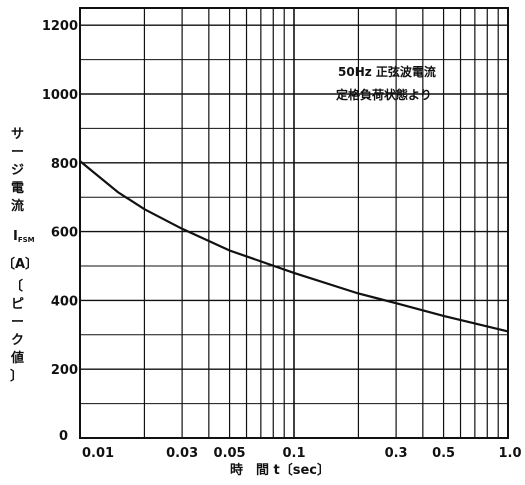  I want to click on x-tick-label: 0.3, so click(396, 453).